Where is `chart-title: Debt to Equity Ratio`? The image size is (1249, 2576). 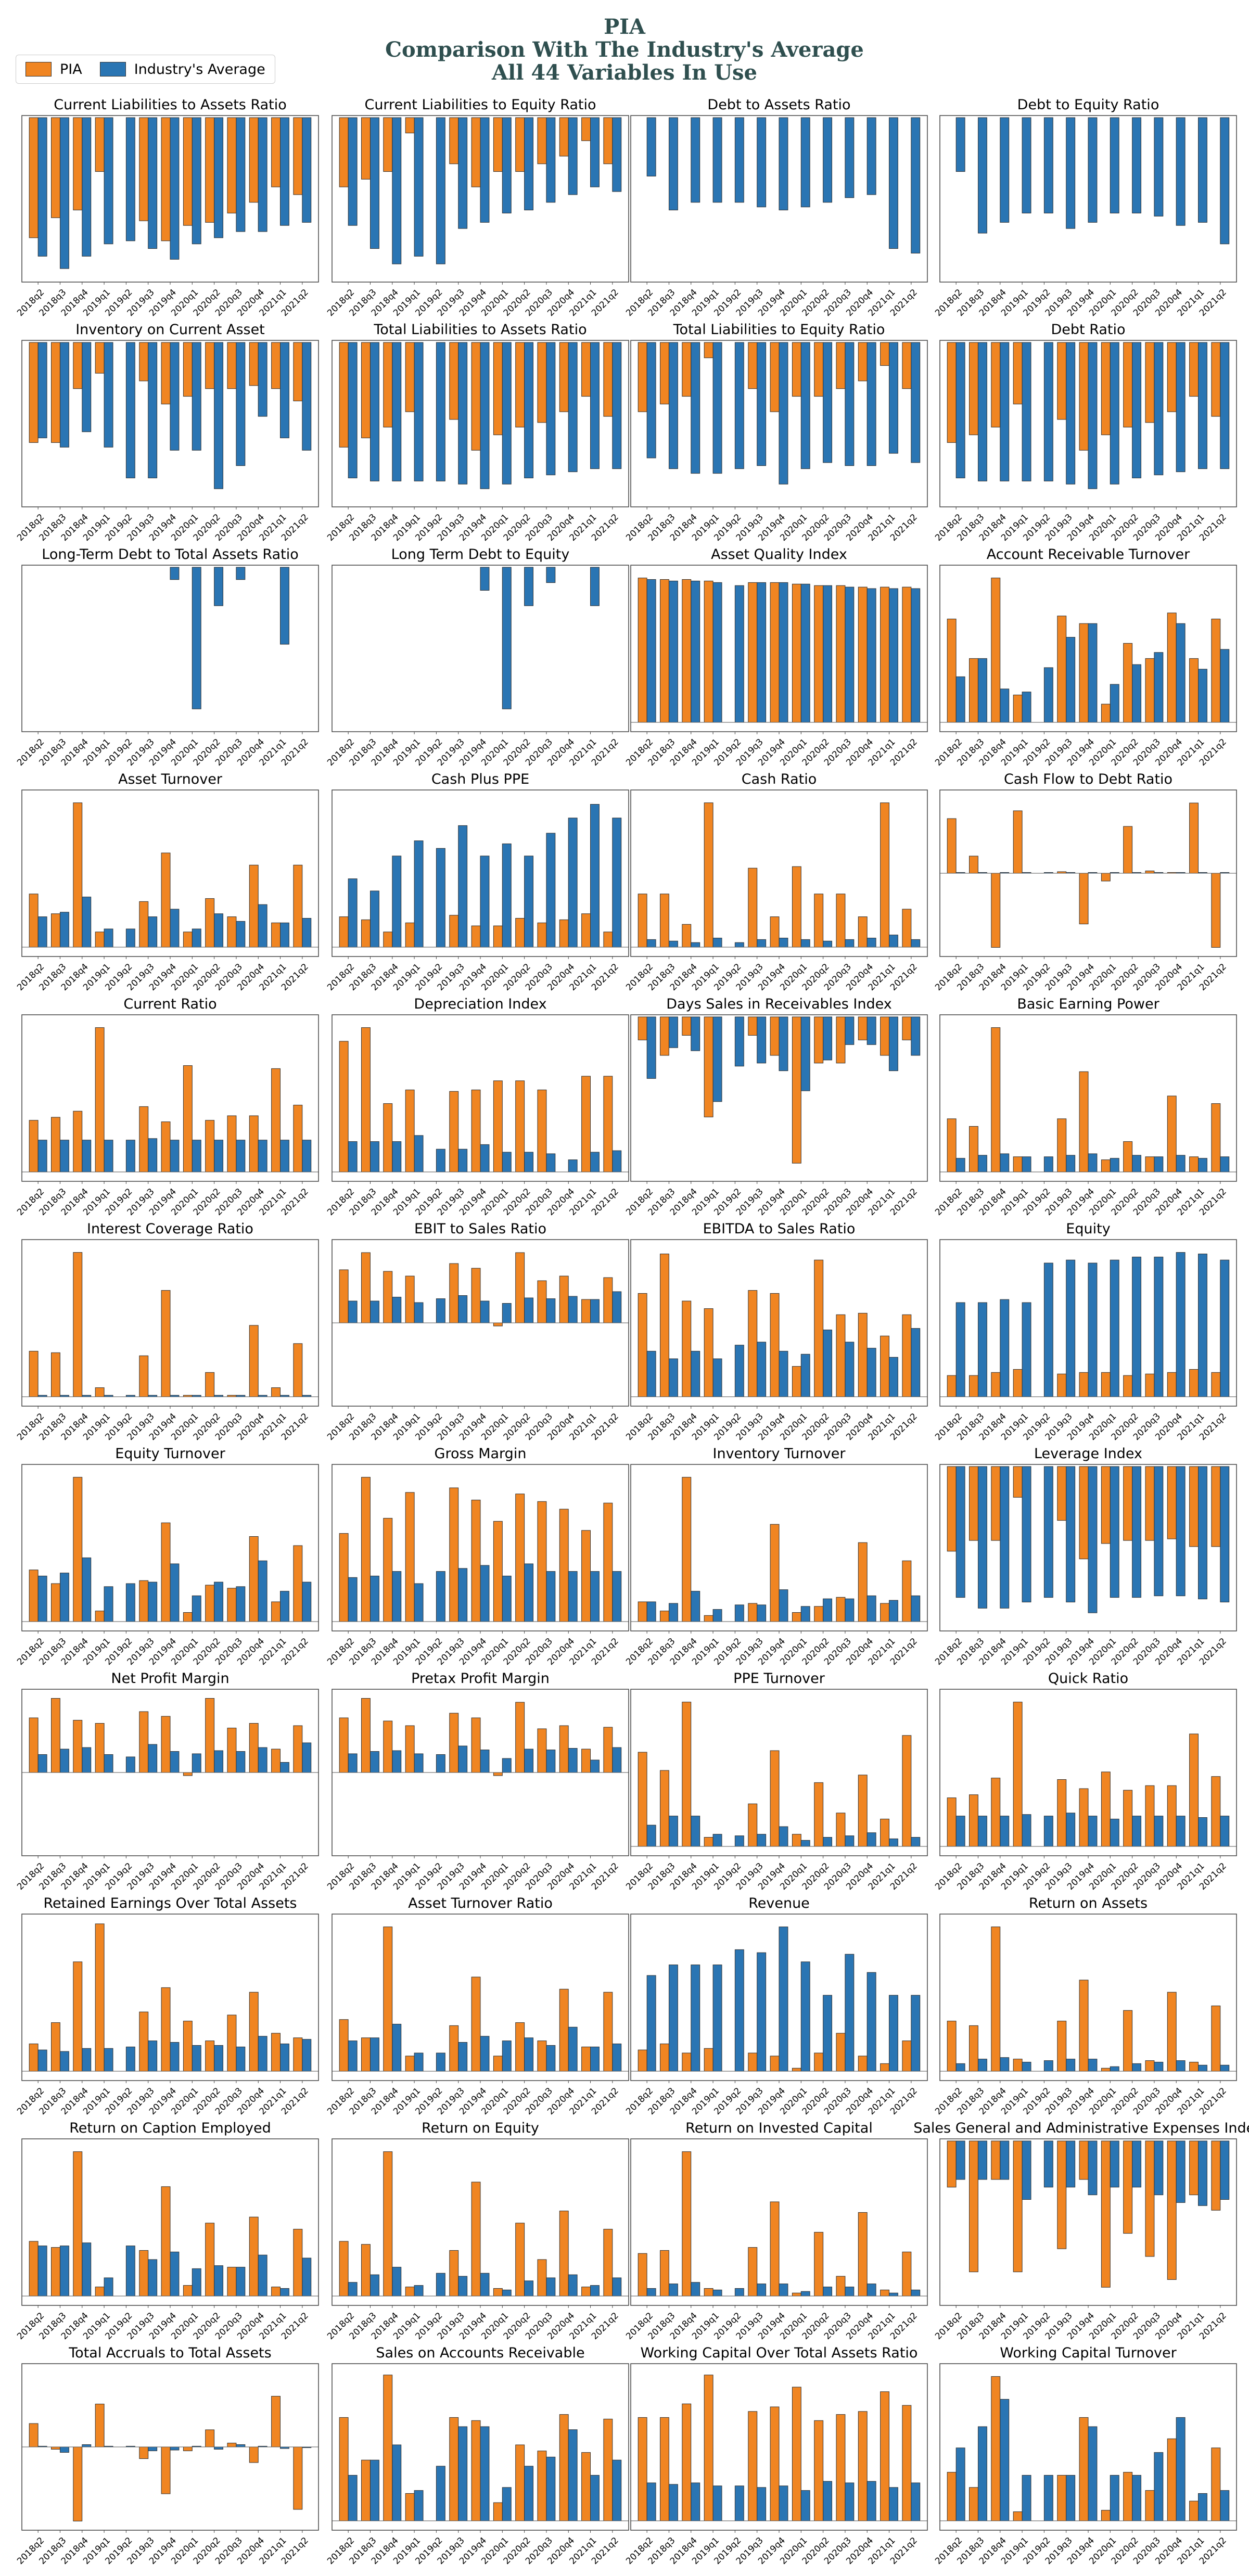 chart-title: Debt to Equity Ratio is located at coordinates (1088, 105).